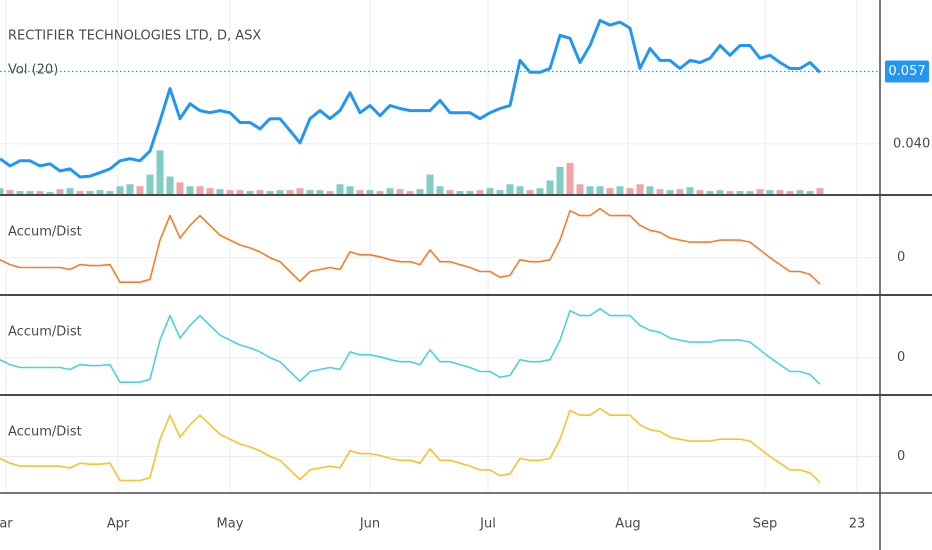 This screenshot has width=932, height=550. Describe the element at coordinates (134, 36) in the screenshot. I see `chart-title: RECTIFIER TECHNOLOGIES LTD, D, ASX` at that location.